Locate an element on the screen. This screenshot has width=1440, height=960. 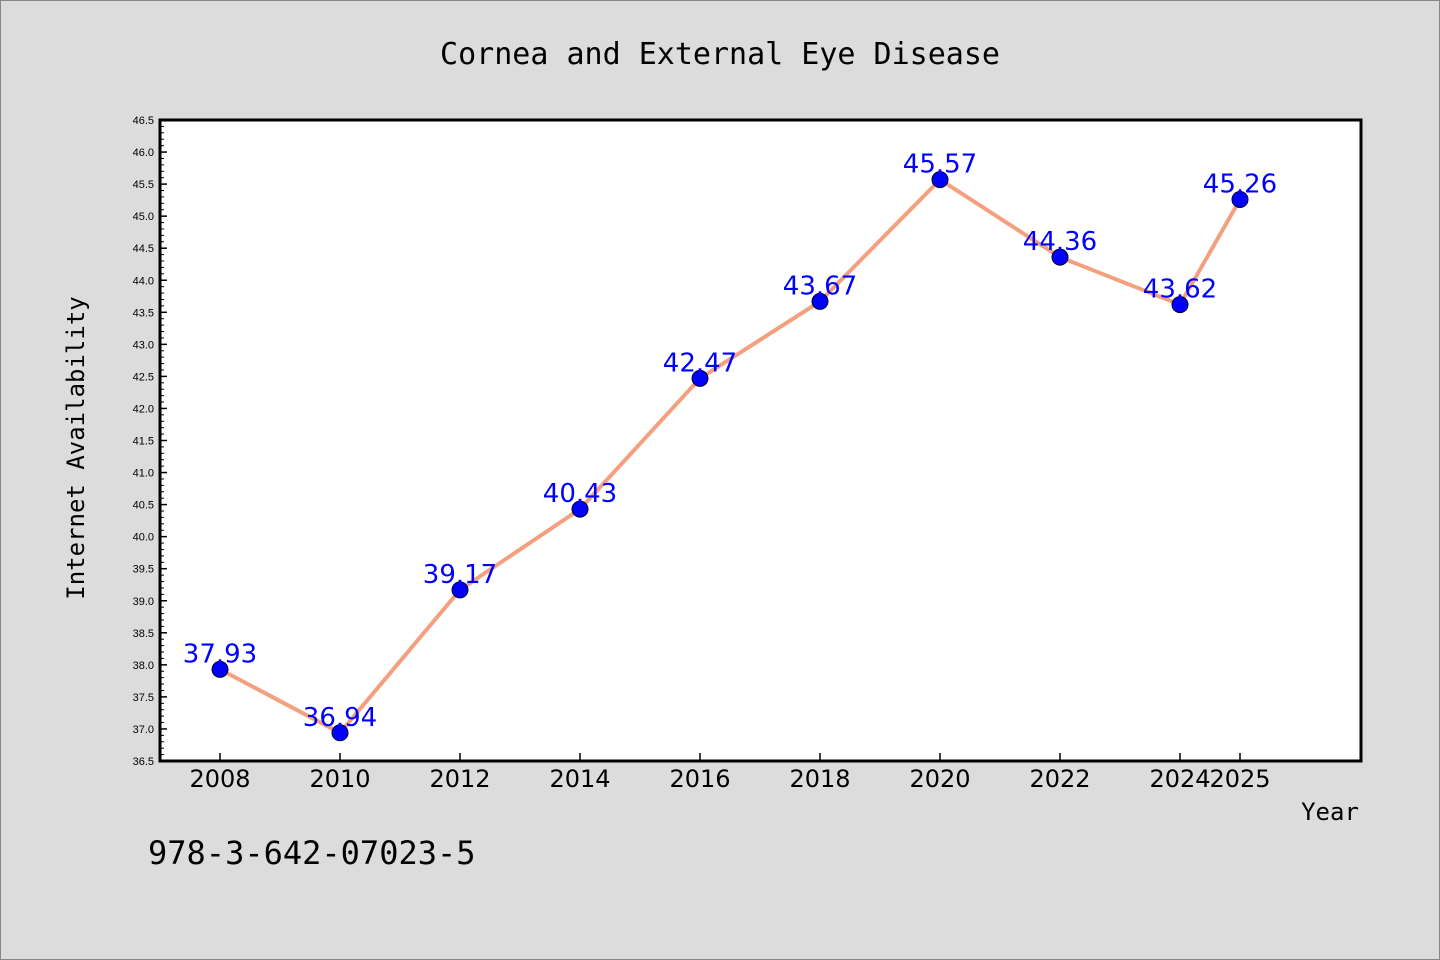
x-axis-label: Year is located at coordinates (1330, 812).